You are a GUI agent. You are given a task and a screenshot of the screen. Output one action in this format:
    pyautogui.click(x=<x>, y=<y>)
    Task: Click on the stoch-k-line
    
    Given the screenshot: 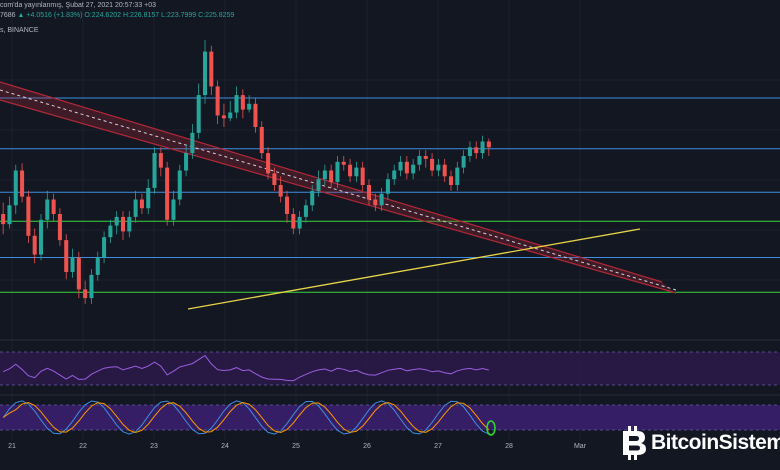 What is the action you would take?
    pyautogui.click(x=246, y=417)
    